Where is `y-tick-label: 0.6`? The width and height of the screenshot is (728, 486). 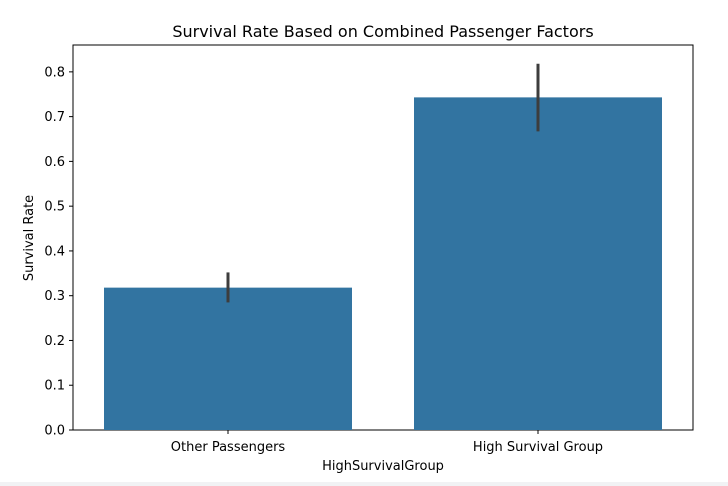 y-tick-label: 0.6 is located at coordinates (54, 162).